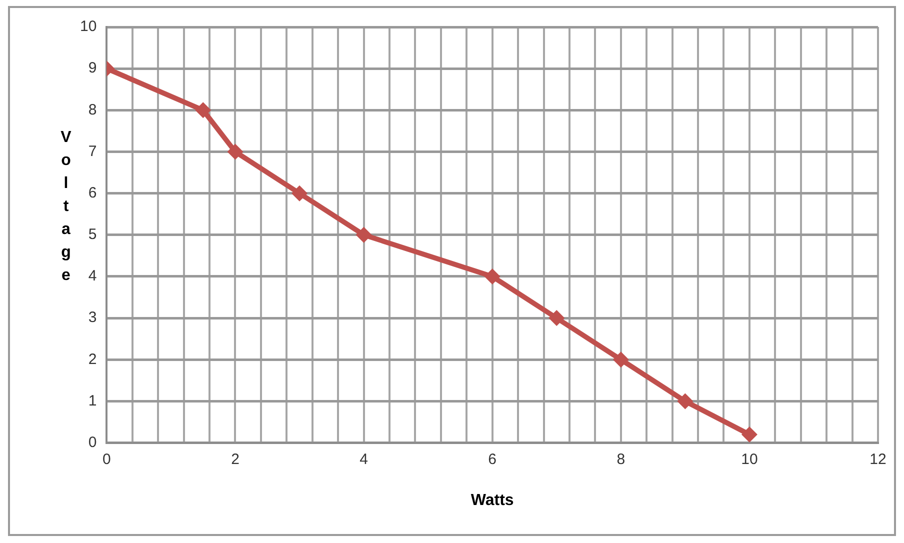  Describe the element at coordinates (92, 317) in the screenshot. I see `y-tick-label: 3` at that location.